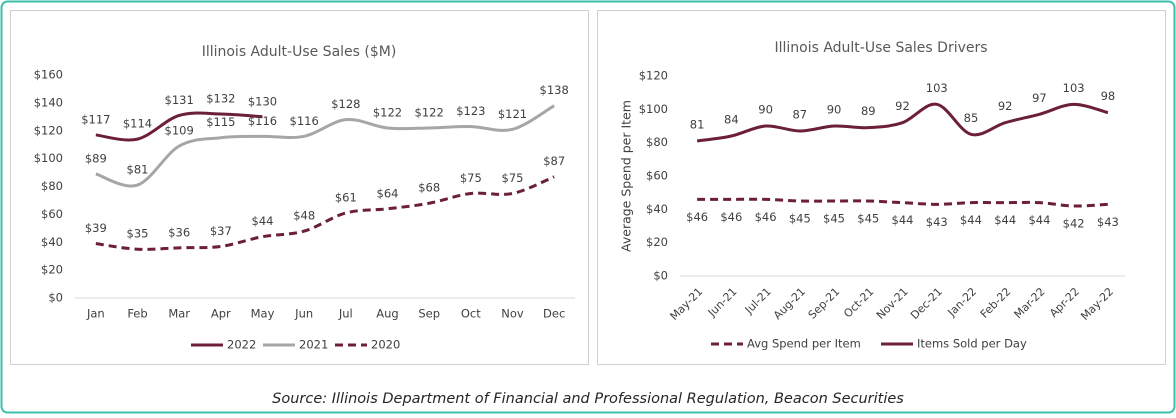  I want to click on data-label: $42, so click(1074, 224).